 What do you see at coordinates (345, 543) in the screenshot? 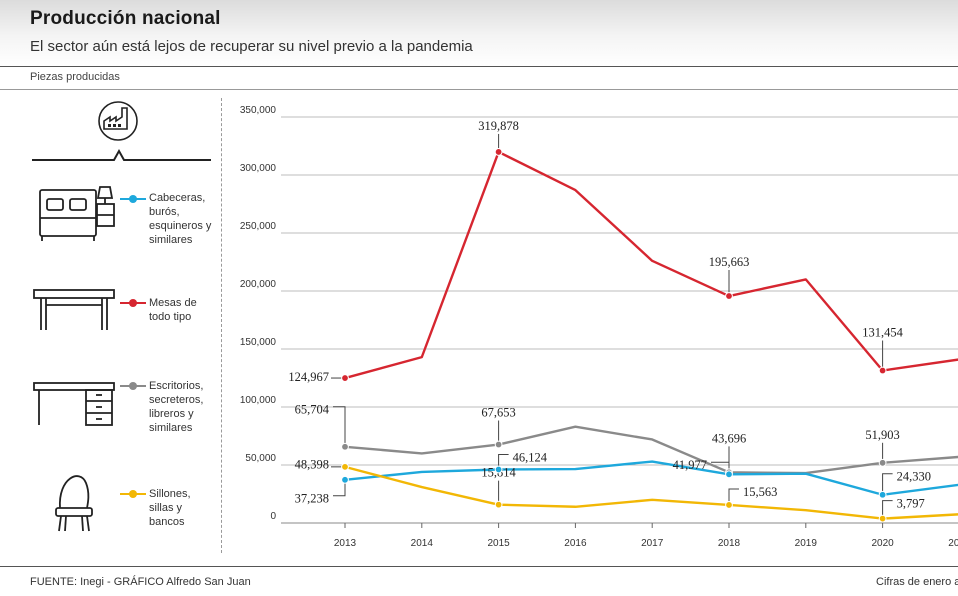
I see `x-tick-label: 2013` at bounding box center [345, 543].